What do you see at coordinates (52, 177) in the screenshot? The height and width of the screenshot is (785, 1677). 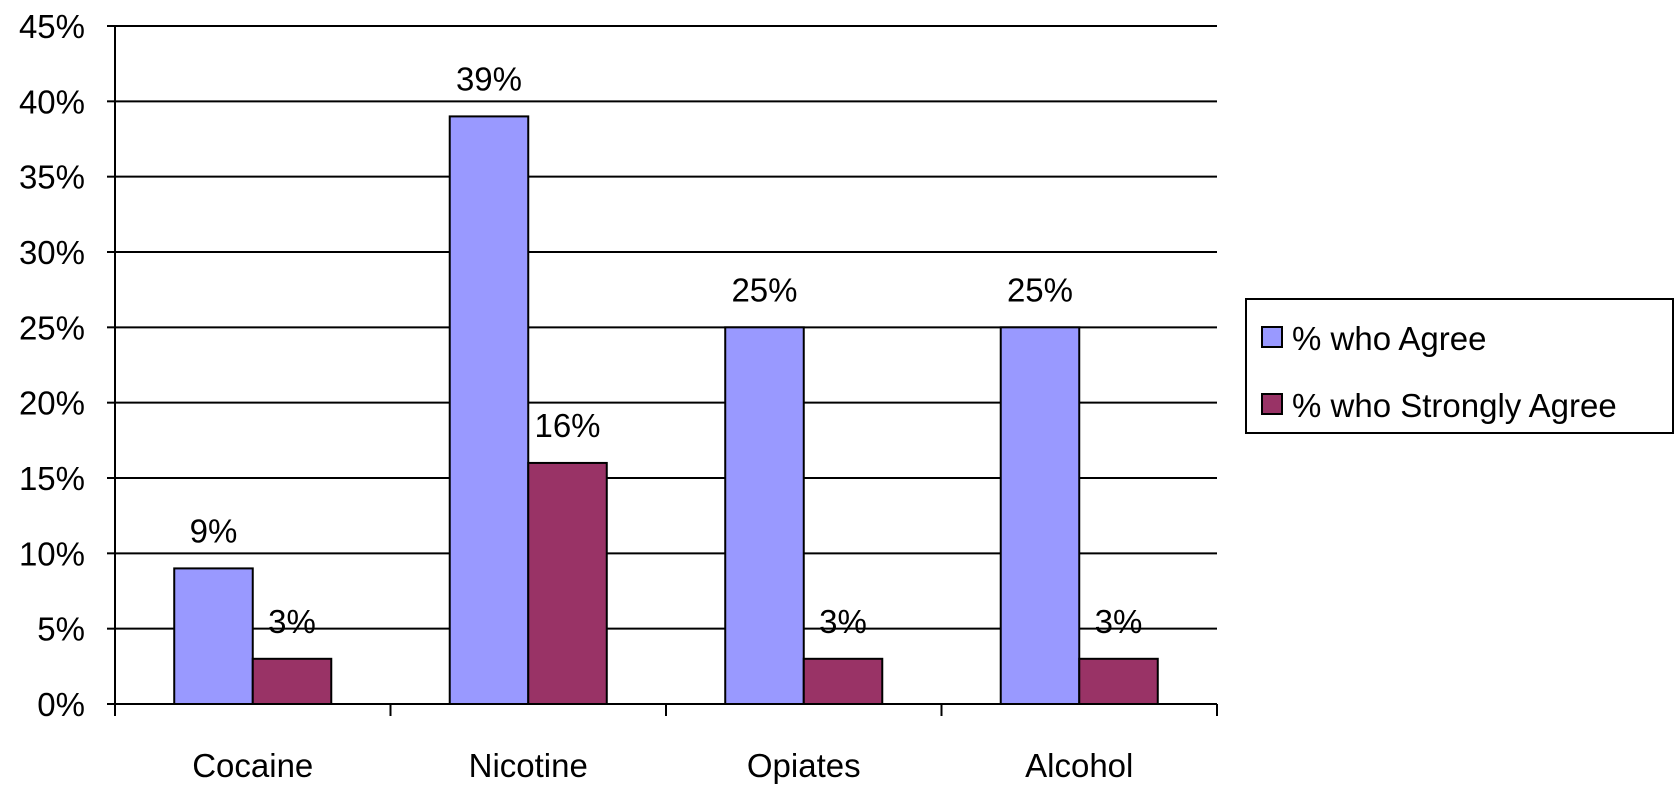 I see `y-tick-label: 35%` at bounding box center [52, 177].